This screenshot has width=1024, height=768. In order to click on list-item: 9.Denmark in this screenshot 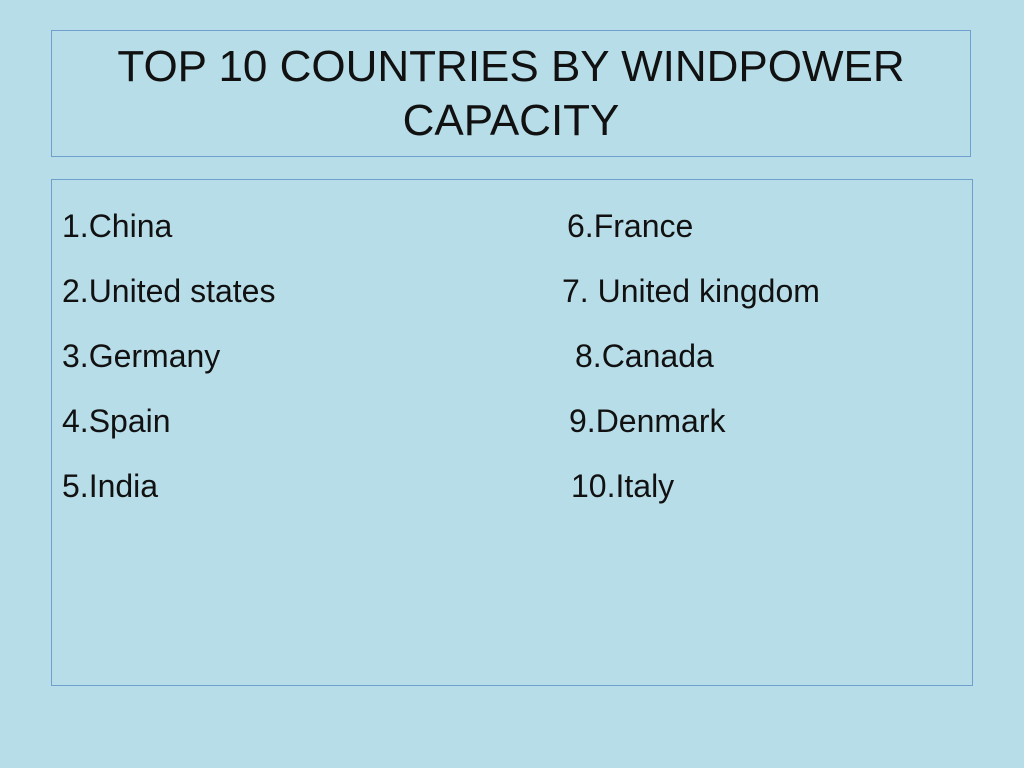, I will do `click(647, 421)`.